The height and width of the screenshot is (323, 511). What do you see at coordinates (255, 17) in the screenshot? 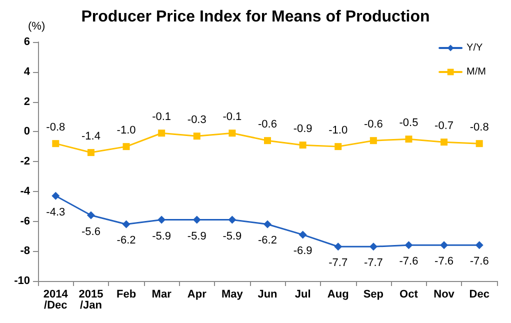
I see `chart-title: Producer Price Index for Means of Production` at bounding box center [255, 17].